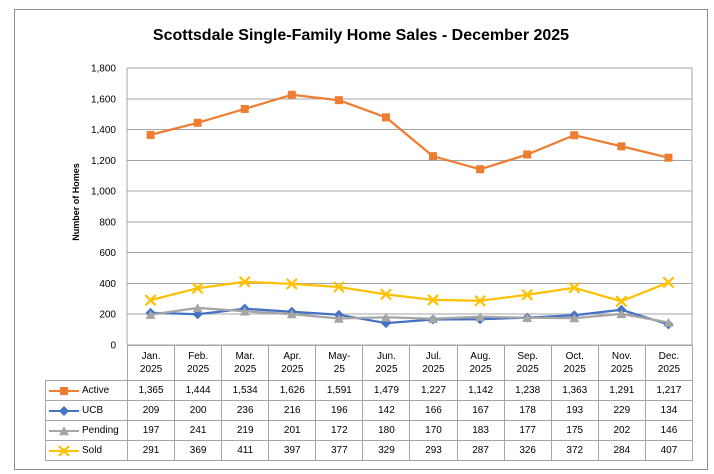 This screenshot has width=714, height=474. I want to click on value-cell: 142, so click(386, 410).